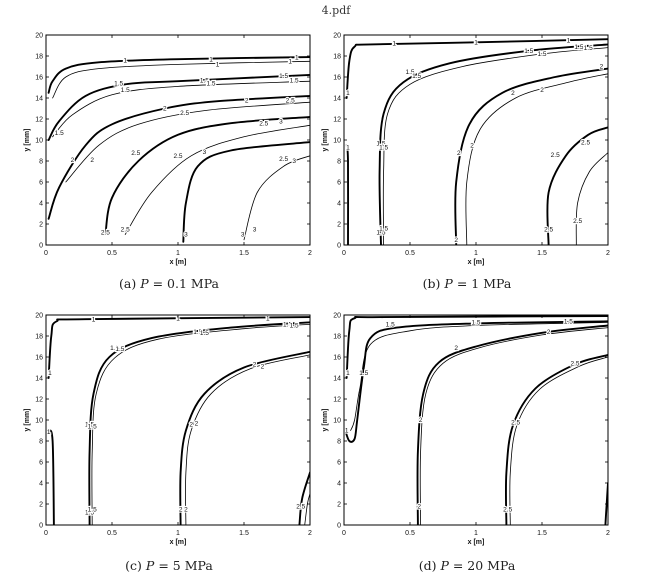 The image size is (672, 584). I want to click on contour-line-2-5-thin, so click(217, 179).